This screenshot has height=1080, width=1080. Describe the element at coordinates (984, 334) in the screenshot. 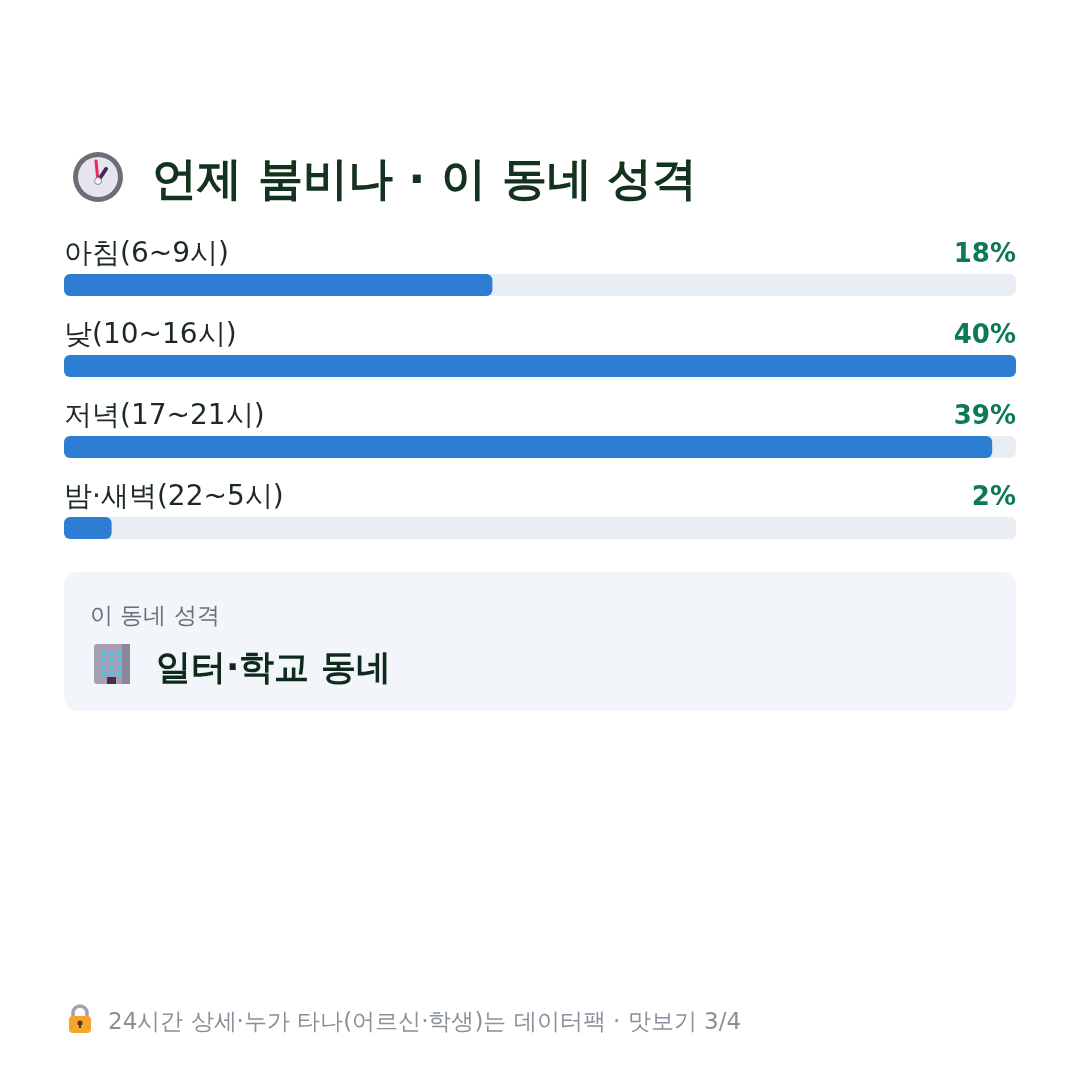

I see `data-label: 40%` at that location.